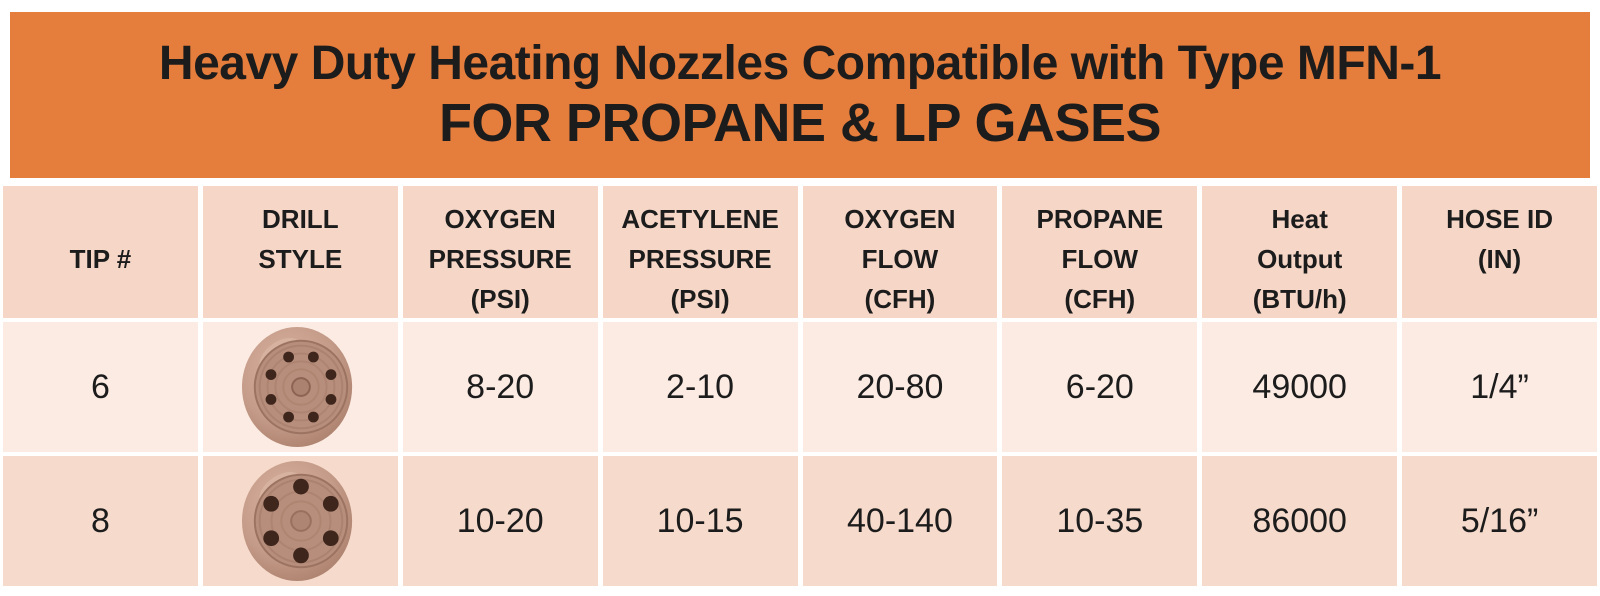 The width and height of the screenshot is (1600, 596). Describe the element at coordinates (1300, 252) in the screenshot. I see `column-header-heat-output: Heat Output (BTU/h)` at that location.